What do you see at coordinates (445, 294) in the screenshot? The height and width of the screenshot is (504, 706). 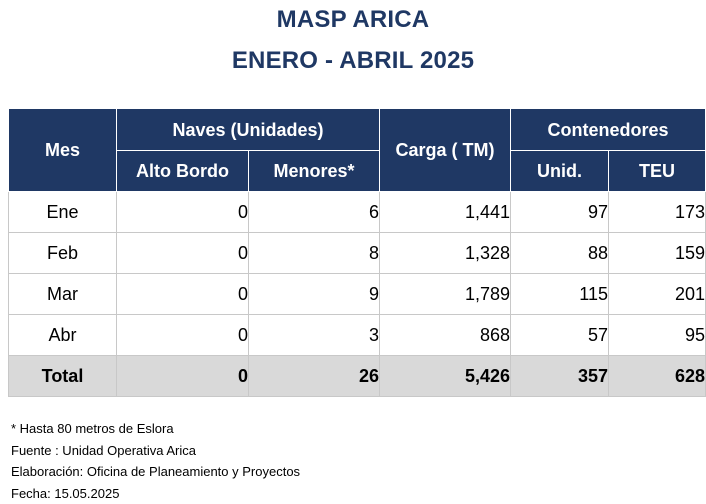 I see `cell-carga: 1,789` at bounding box center [445, 294].